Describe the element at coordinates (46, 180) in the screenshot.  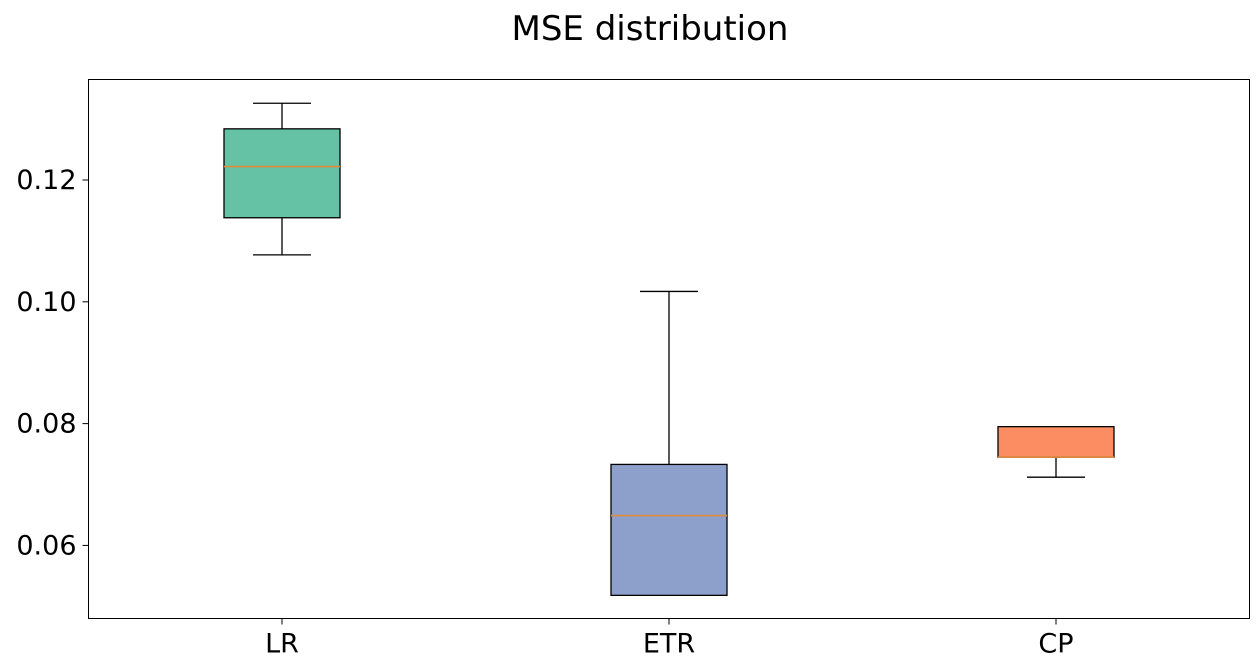
I see `y-tick-label: 0.12` at that location.